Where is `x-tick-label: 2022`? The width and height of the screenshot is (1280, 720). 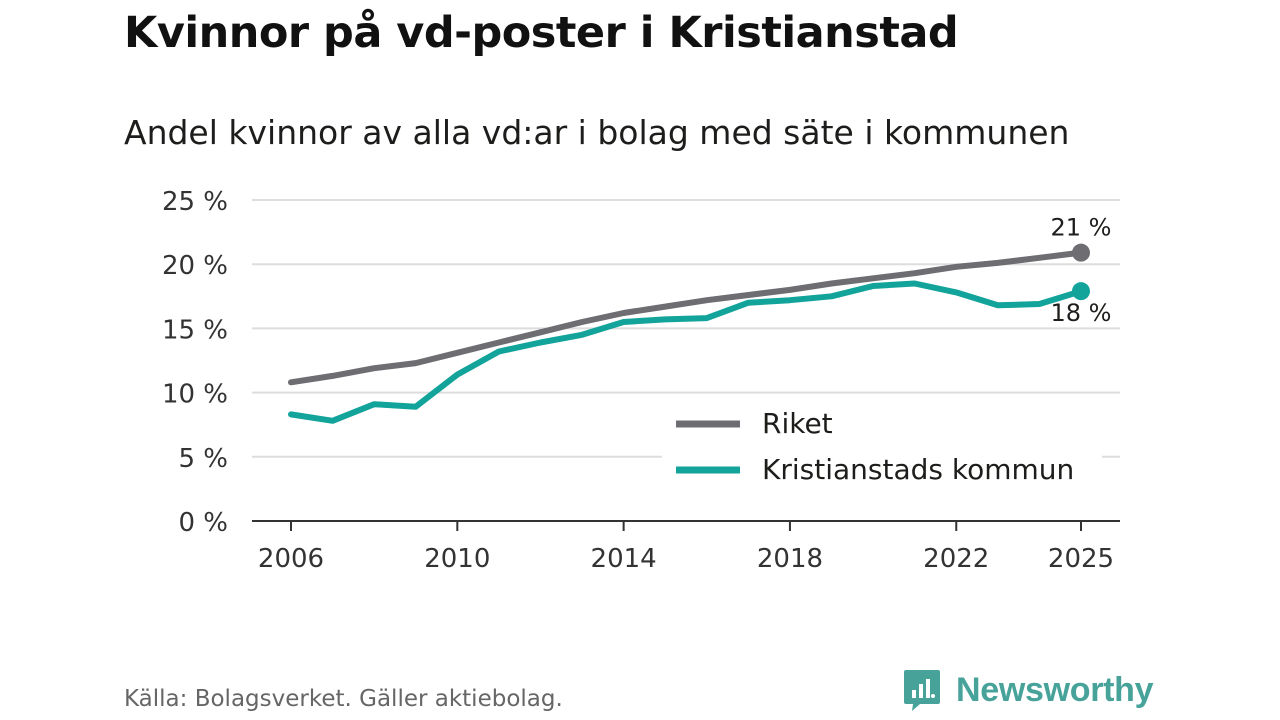 x-tick-label: 2022 is located at coordinates (956, 559).